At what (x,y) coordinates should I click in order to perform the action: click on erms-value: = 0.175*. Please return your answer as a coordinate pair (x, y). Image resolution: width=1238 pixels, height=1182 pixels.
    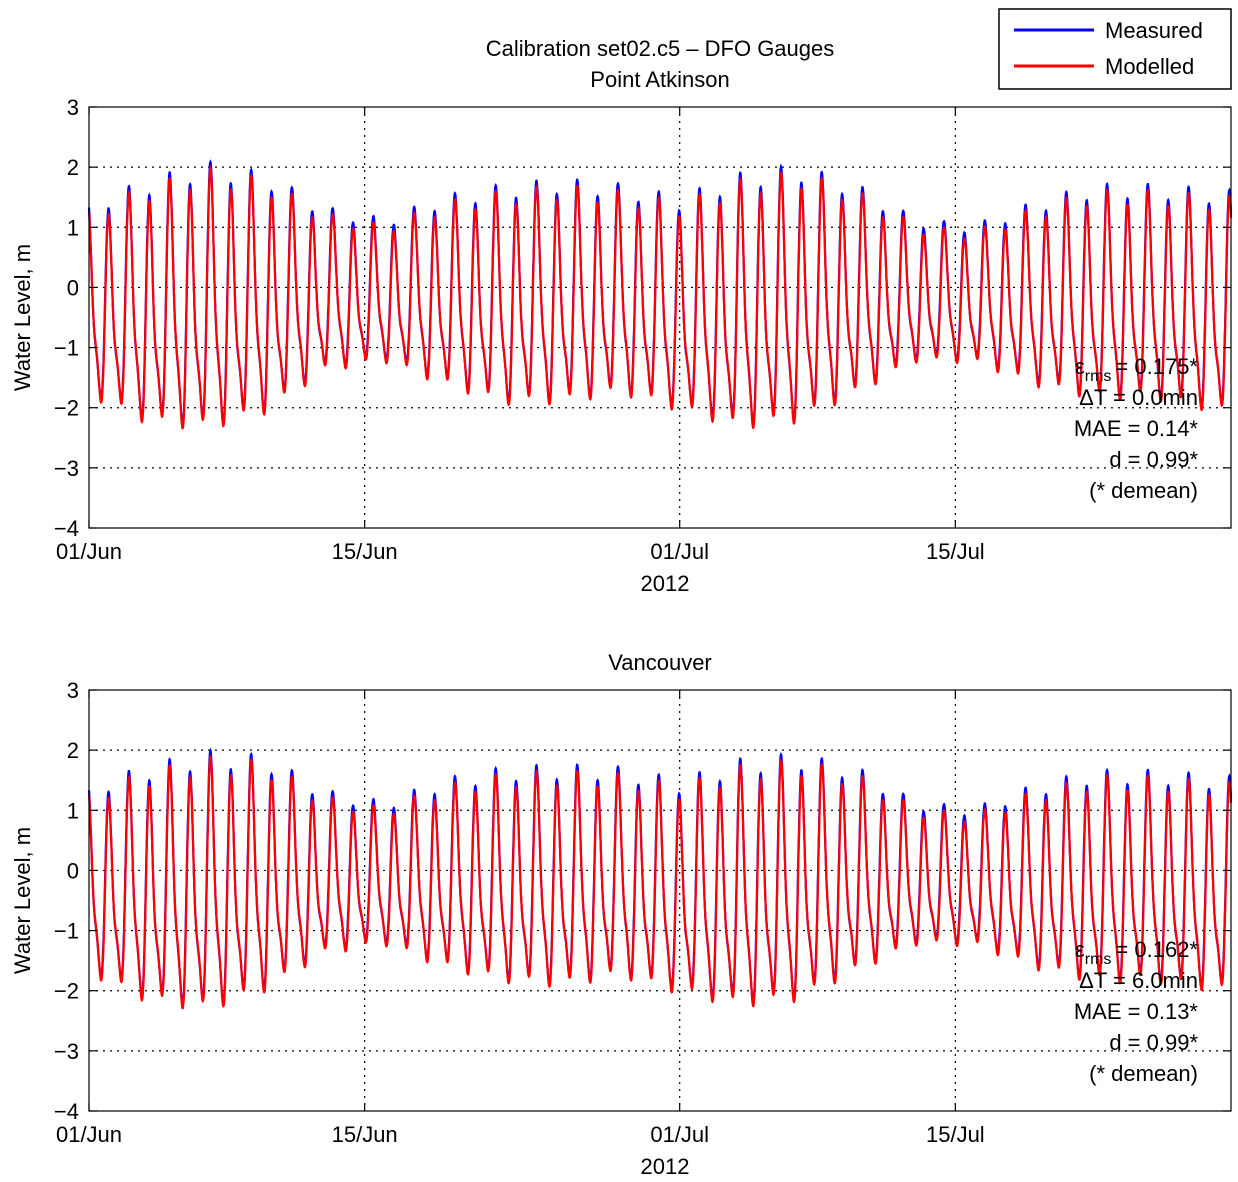
    Looking at the image, I should click on (1156, 366).